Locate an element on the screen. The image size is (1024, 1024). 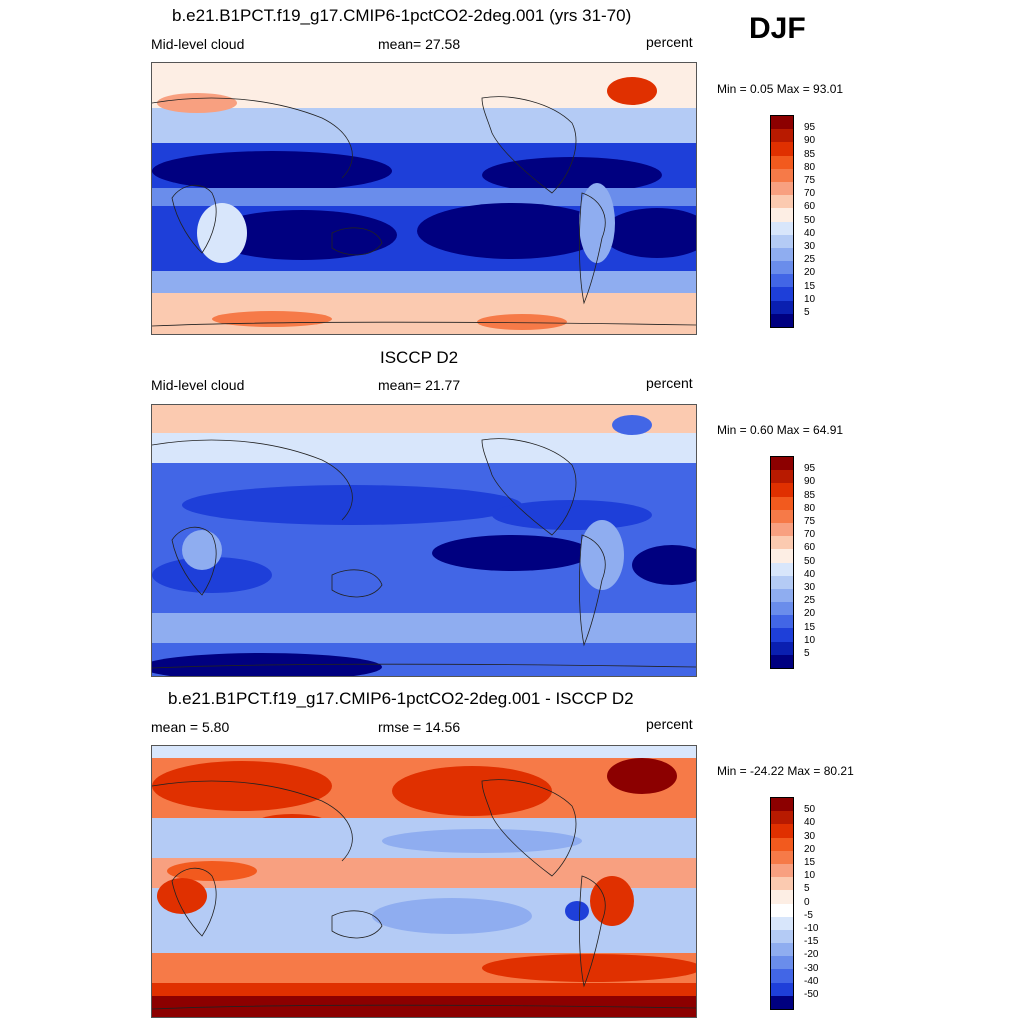
season-label: DJF is located at coordinates (777, 28).